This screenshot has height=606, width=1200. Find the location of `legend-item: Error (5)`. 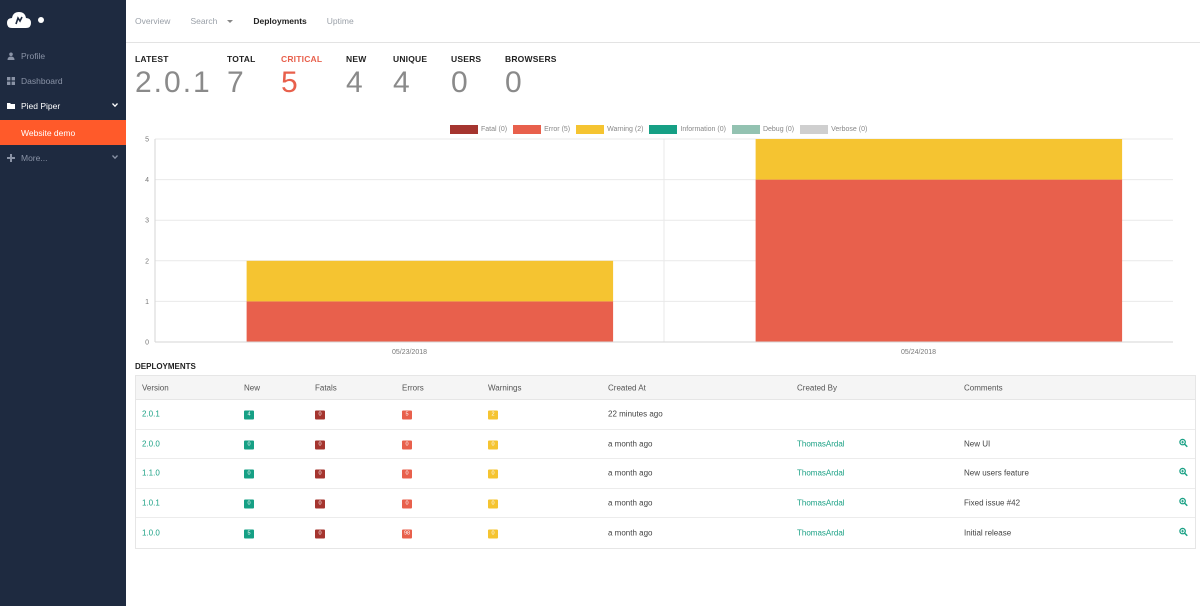

legend-item: Error (5) is located at coordinates (541, 129).